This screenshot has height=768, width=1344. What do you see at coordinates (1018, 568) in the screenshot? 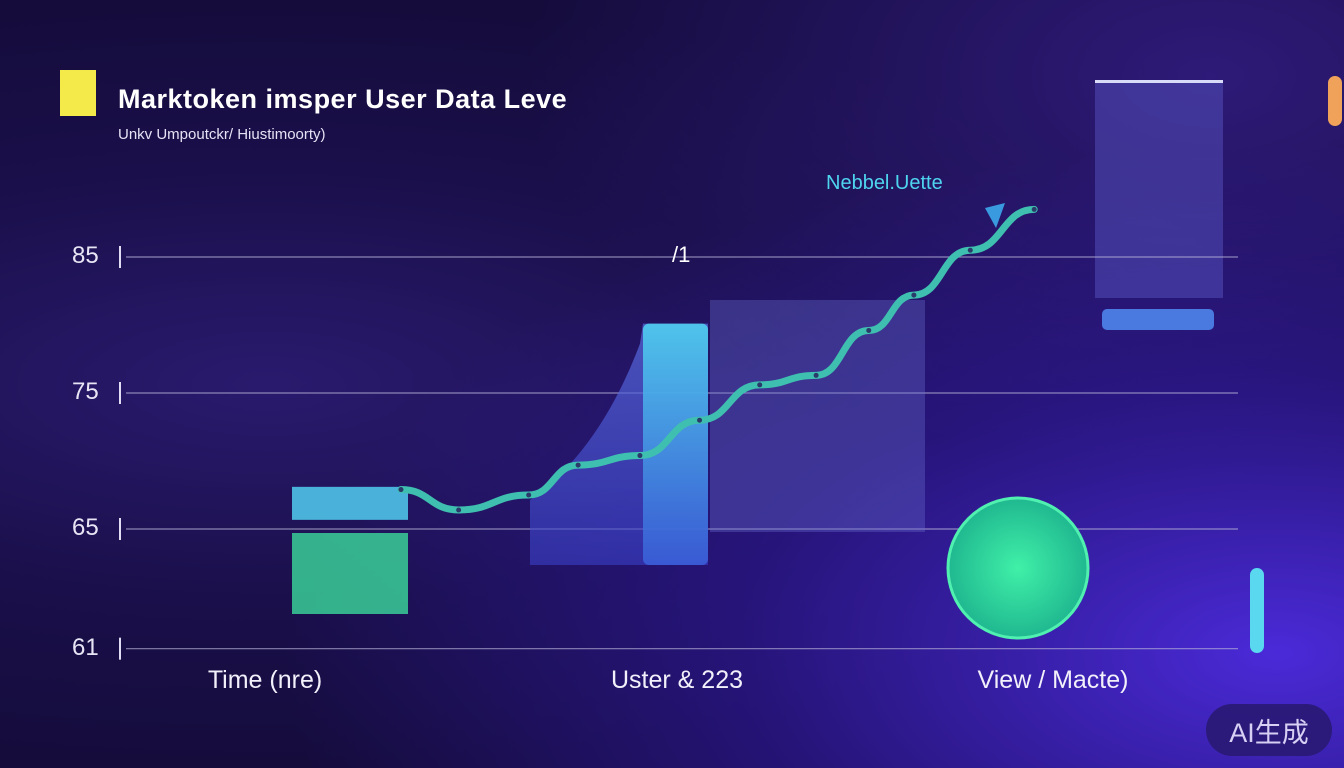
I see `bubble-marker` at bounding box center [1018, 568].